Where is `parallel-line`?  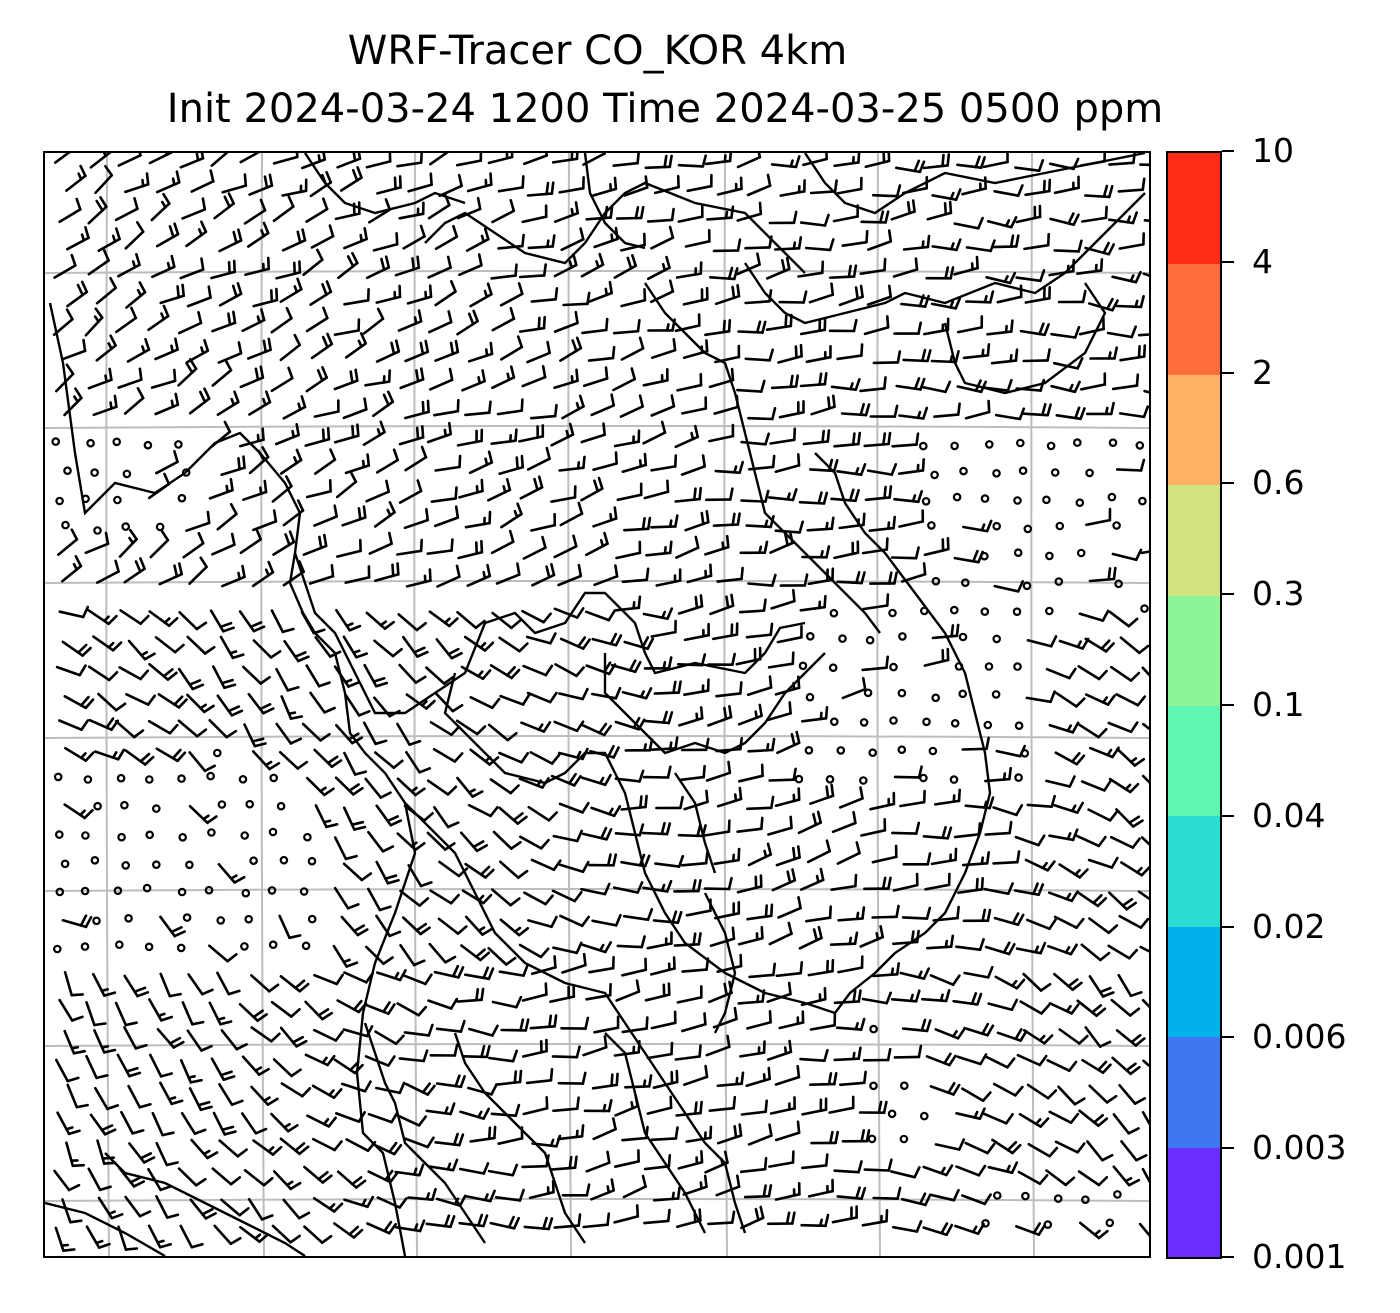 parallel-line is located at coordinates (597, 272).